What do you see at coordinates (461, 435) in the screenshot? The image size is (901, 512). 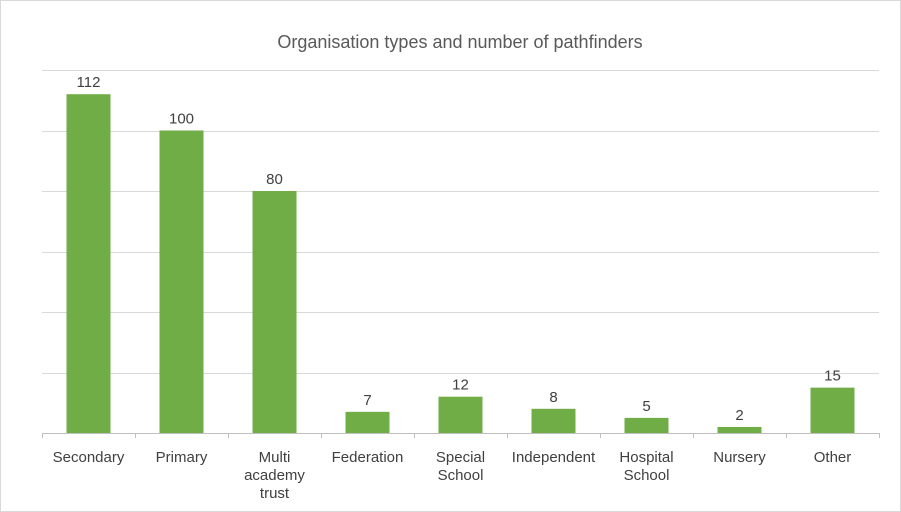 I see `x-axis` at bounding box center [461, 435].